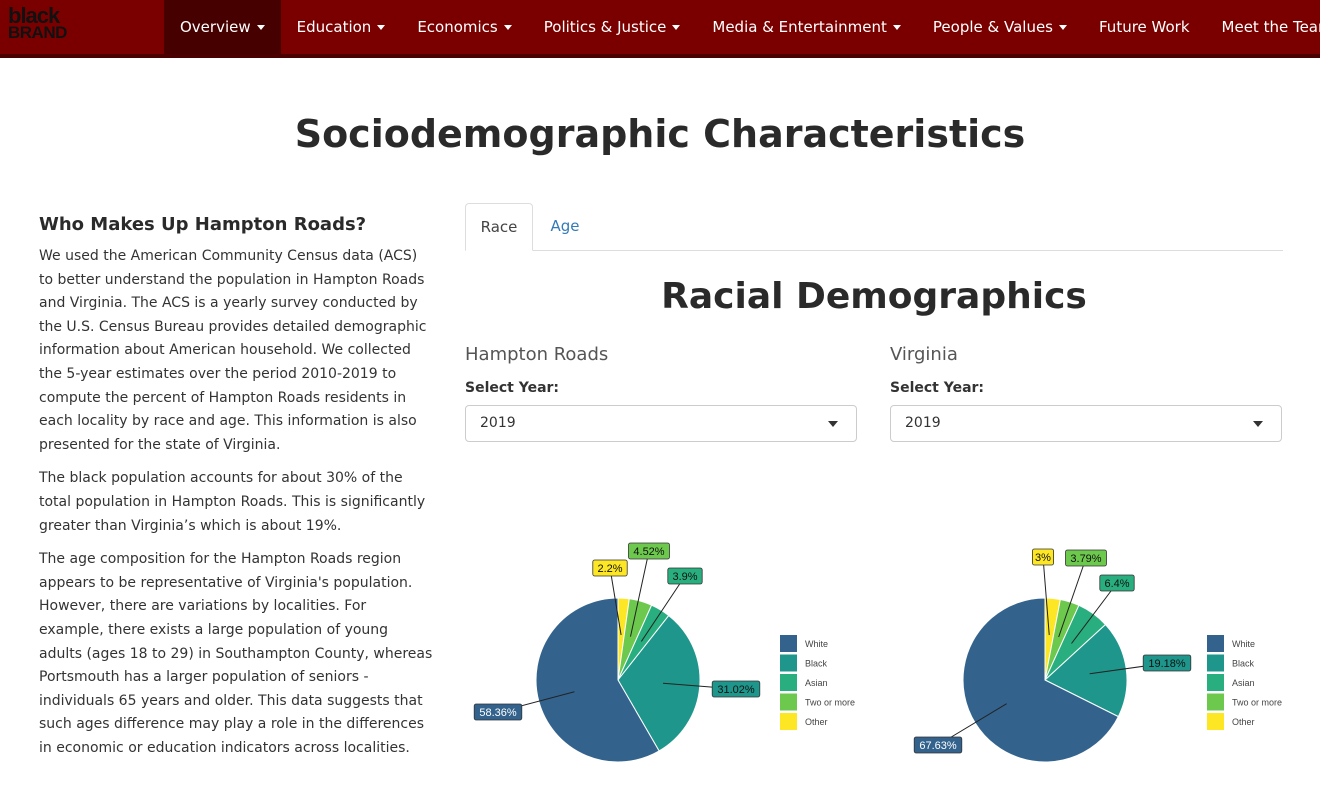 This screenshot has height=796, width=1320. I want to click on data-label-two-or-more: 3.79%, so click(1086, 558).